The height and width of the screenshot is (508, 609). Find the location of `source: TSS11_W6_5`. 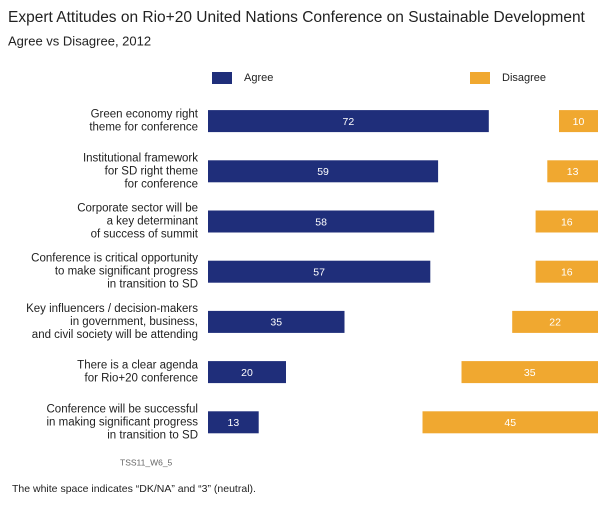

source: TSS11_W6_5 is located at coordinates (146, 462).